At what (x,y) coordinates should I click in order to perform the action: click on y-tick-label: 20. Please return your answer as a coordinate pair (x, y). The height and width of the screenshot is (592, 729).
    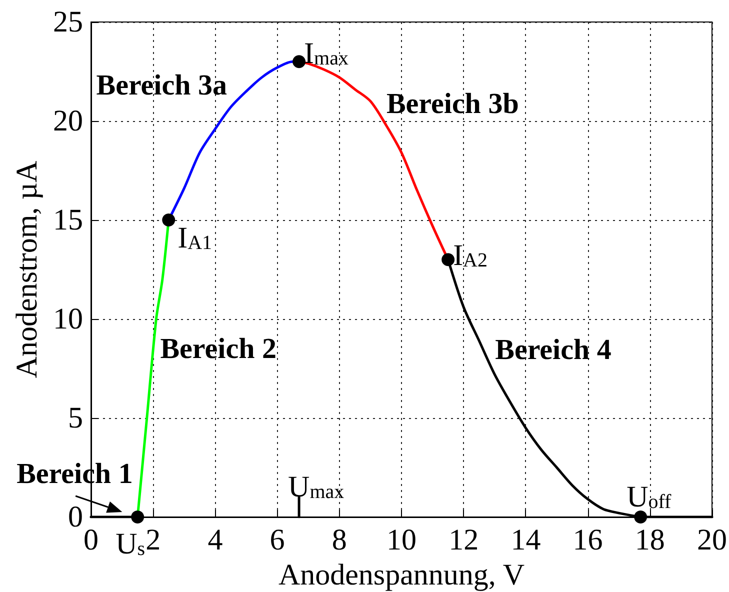
    Looking at the image, I should click on (68, 121).